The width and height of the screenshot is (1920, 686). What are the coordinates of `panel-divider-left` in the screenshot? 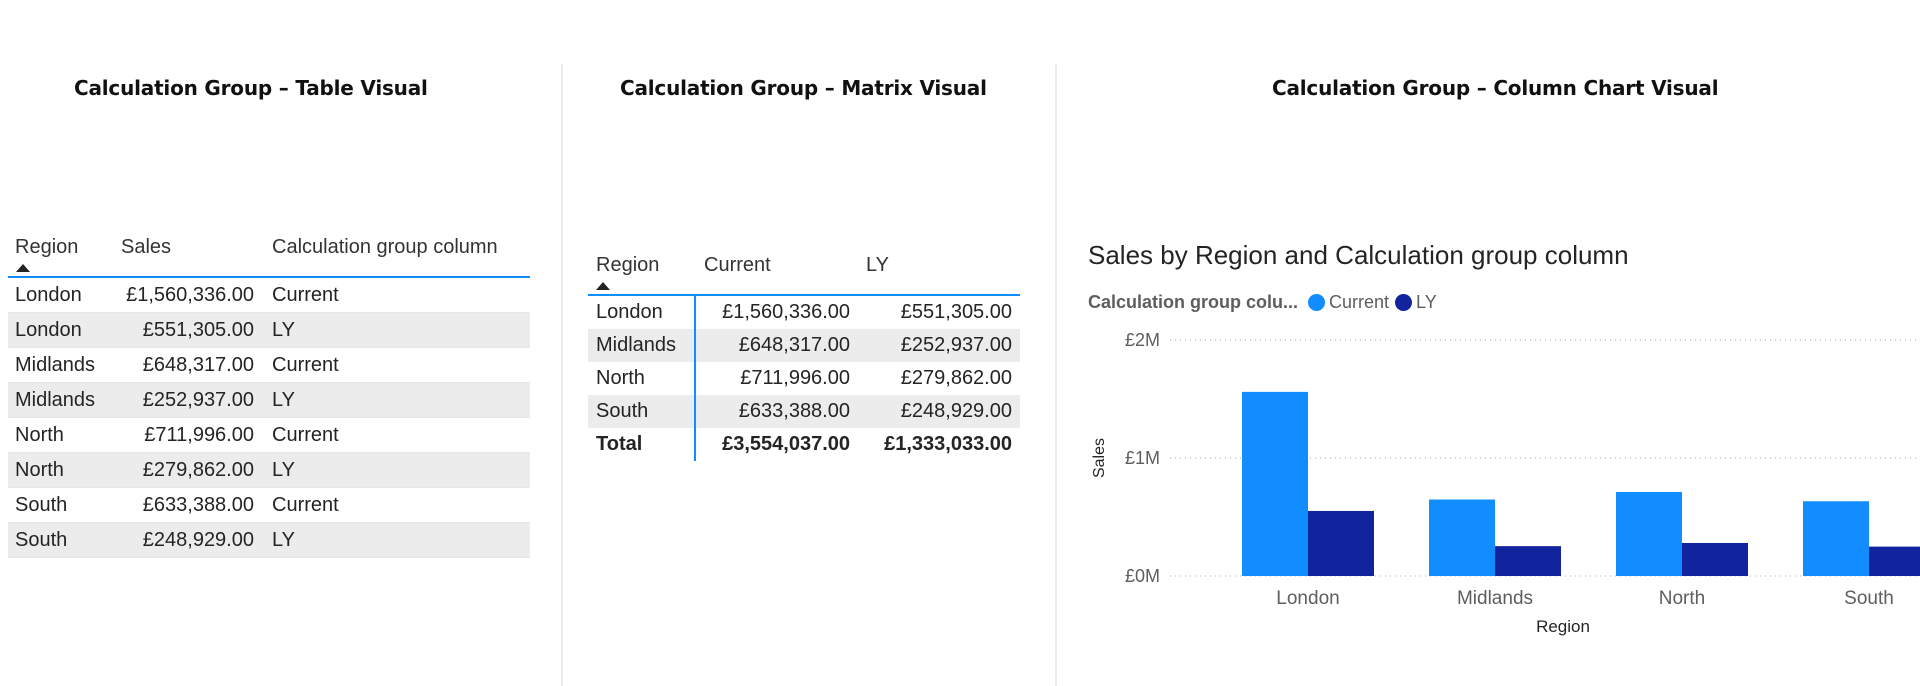 It's located at (562, 375).